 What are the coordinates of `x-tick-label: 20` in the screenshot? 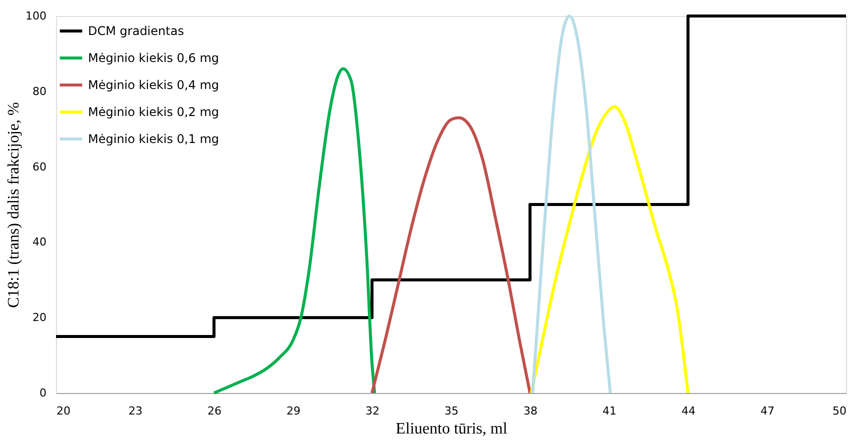 It's located at (63, 411).